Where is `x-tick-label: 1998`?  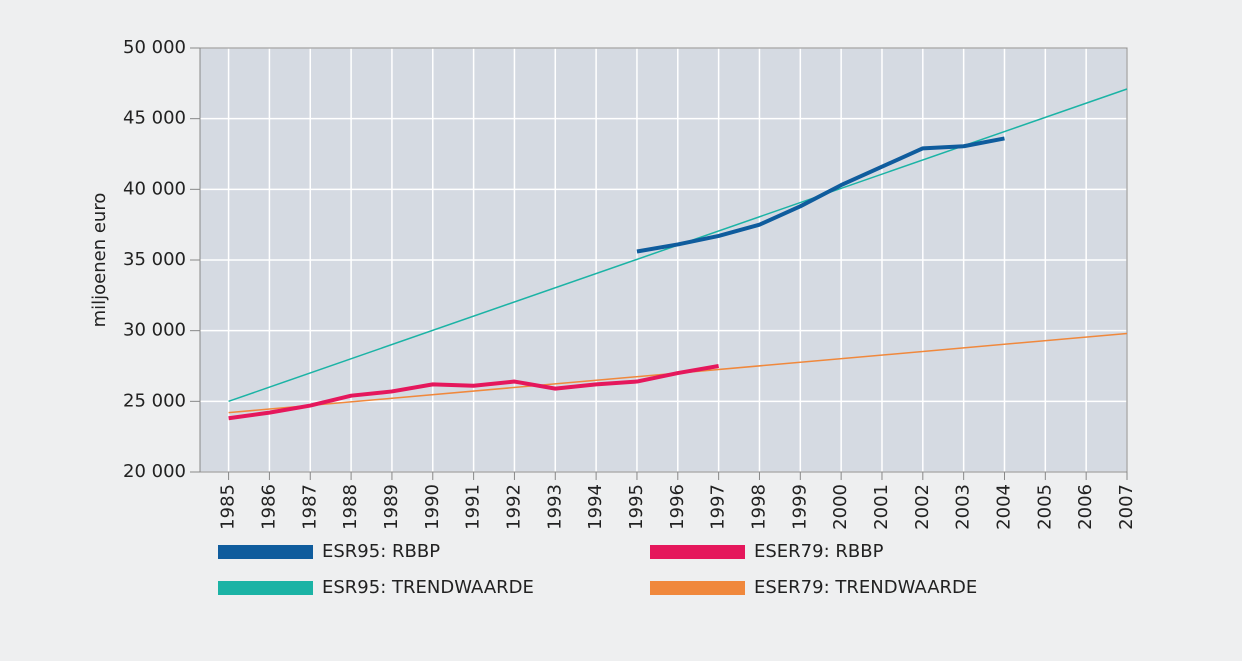 x-tick-label: 1998 is located at coordinates (758, 507).